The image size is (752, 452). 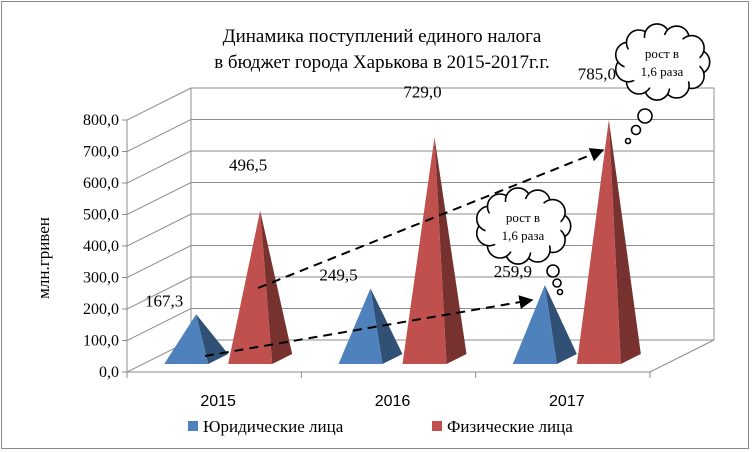 I want to click on pyramid-2-2016, so click(x=434, y=250).